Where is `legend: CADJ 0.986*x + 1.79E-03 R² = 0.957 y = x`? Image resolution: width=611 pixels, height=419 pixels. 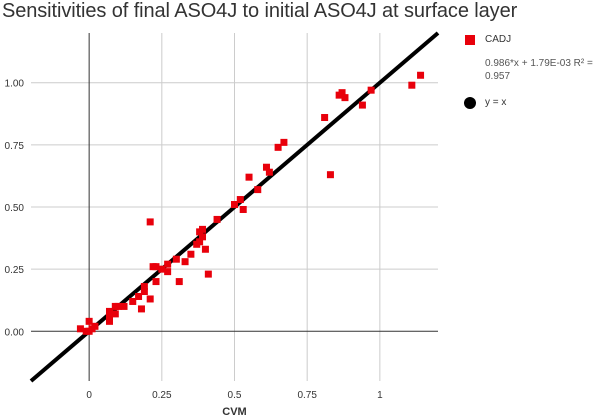 legend: CADJ 0.986*x + 1.79E-03 R² = 0.957 y = x is located at coordinates (536, 71).